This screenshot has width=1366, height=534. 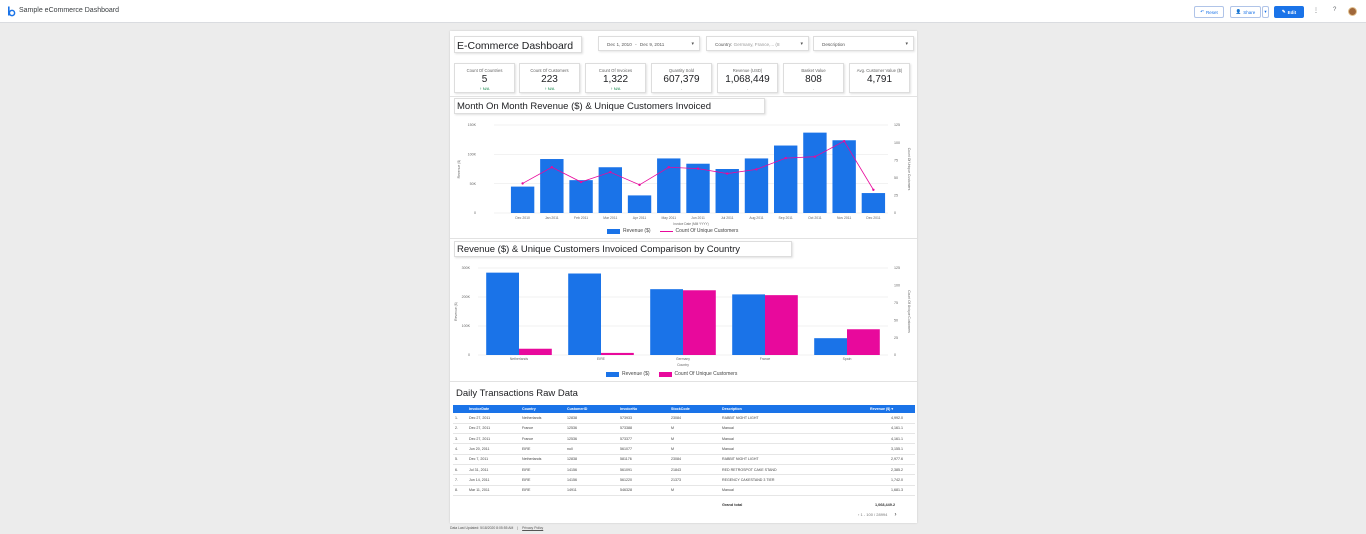 What do you see at coordinates (591, 439) in the screenshot?
I see `cell-customer: 12536` at bounding box center [591, 439].